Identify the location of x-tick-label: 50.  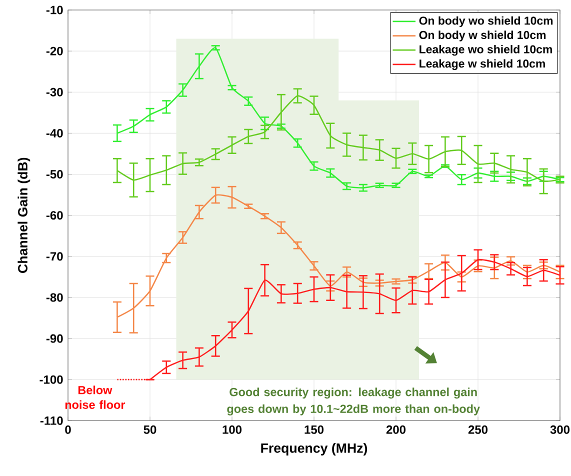
(150, 429).